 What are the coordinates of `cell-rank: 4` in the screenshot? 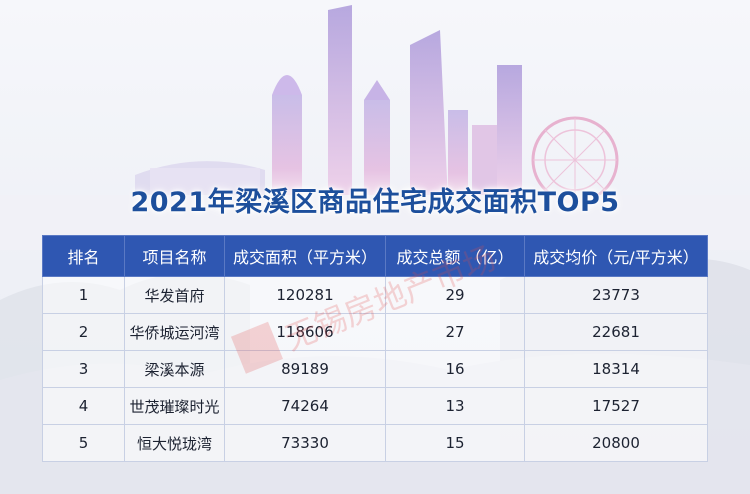 It's located at (83, 406).